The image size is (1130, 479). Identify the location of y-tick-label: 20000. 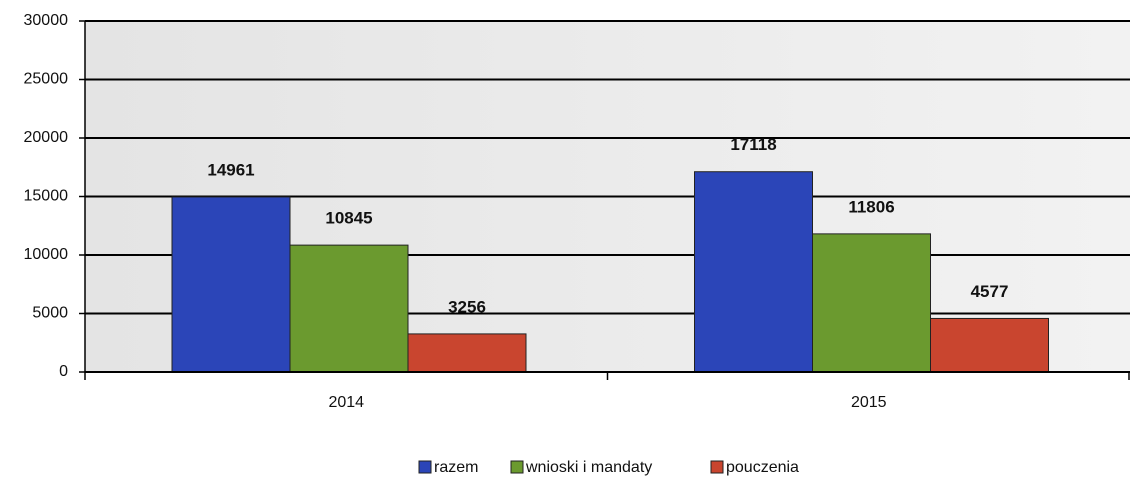
(46, 137).